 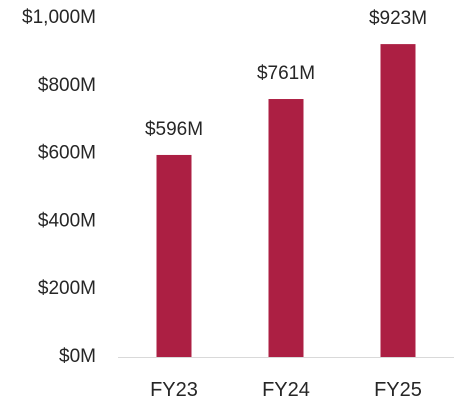 What do you see at coordinates (67, 220) in the screenshot?
I see `y-tick-label: $400M` at bounding box center [67, 220].